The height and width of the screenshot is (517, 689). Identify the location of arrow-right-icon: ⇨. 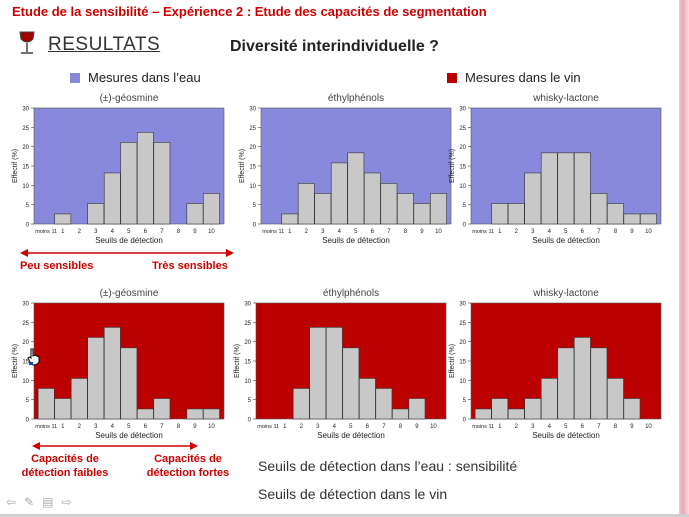
(66, 502).